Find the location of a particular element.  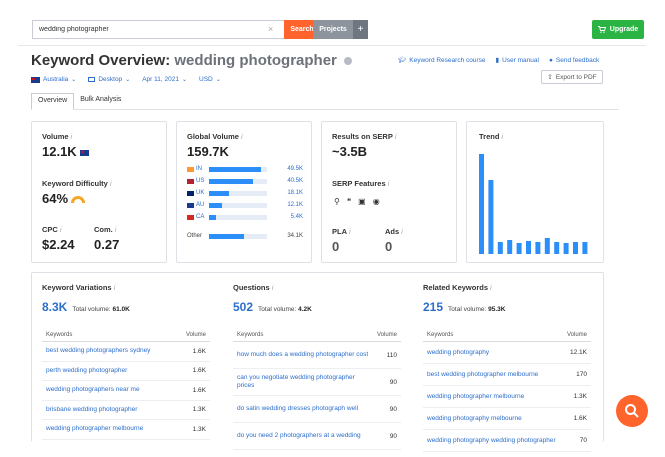

com-value: 0.27 is located at coordinates (107, 244).